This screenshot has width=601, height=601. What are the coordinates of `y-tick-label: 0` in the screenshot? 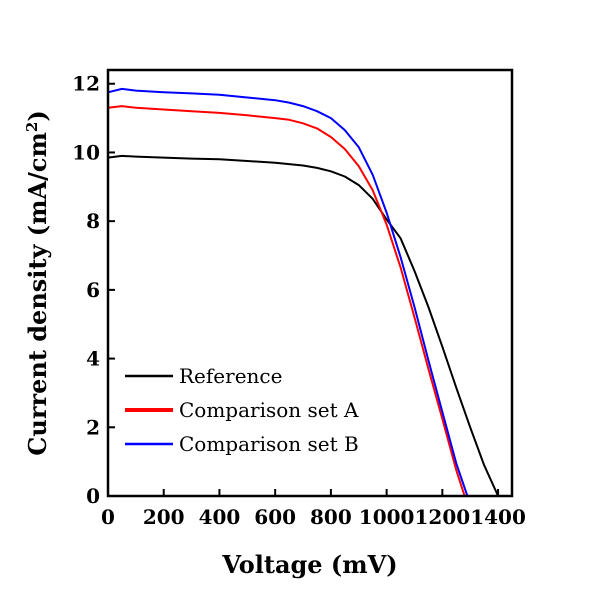 It's located at (93, 496).